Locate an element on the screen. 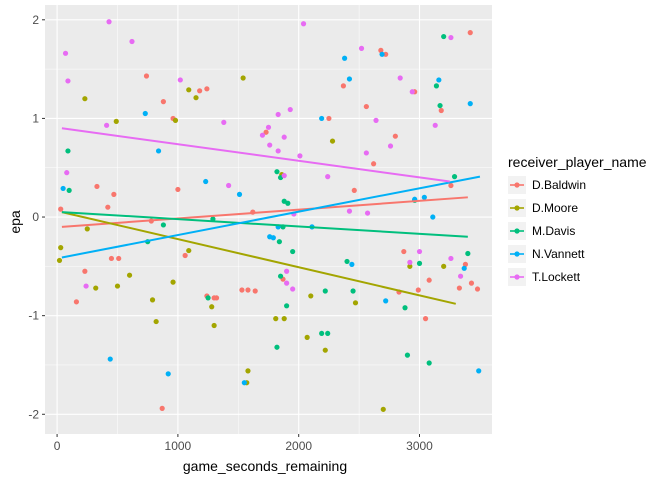 The height and width of the screenshot is (480, 672). trend-line-N.Vannett is located at coordinates (271, 217).